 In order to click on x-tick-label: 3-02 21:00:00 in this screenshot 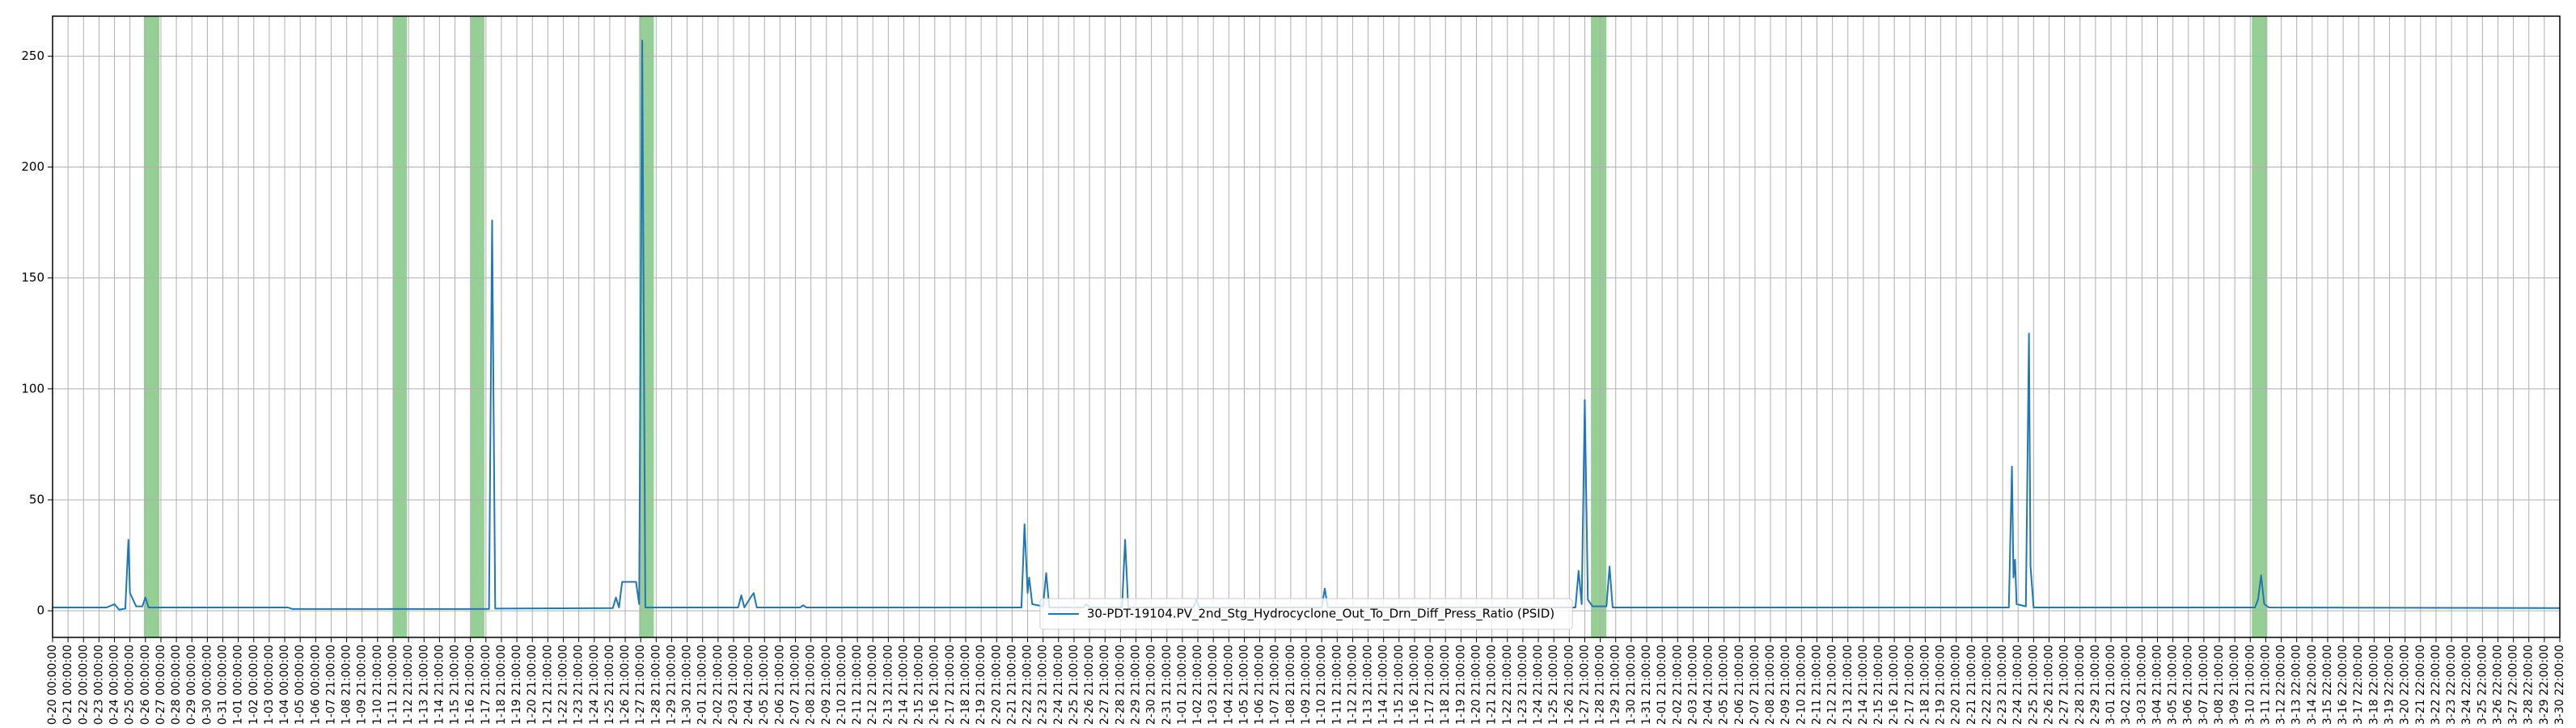, I will do `click(2126, 685)`.